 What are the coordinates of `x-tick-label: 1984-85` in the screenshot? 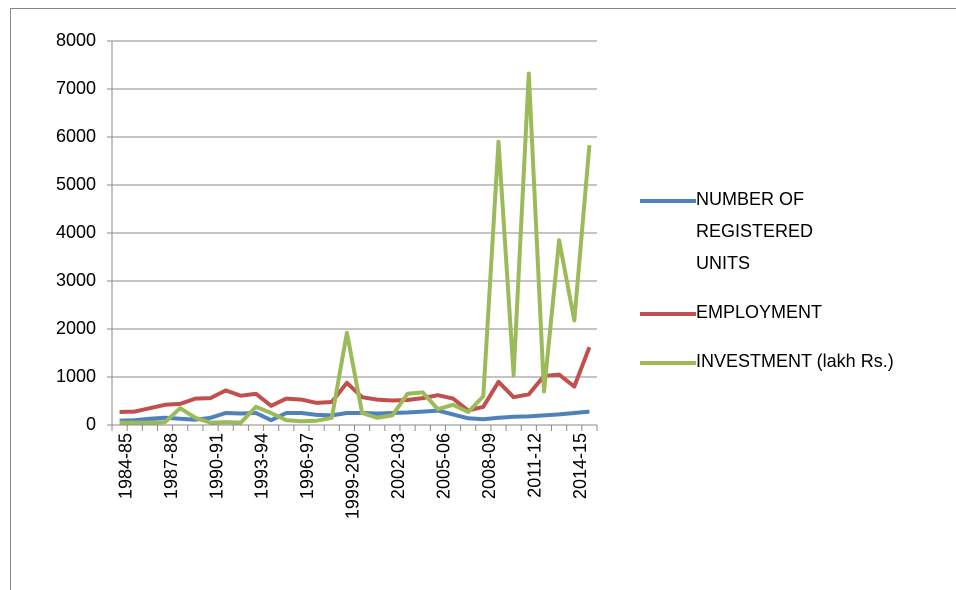 It's located at (125, 466).